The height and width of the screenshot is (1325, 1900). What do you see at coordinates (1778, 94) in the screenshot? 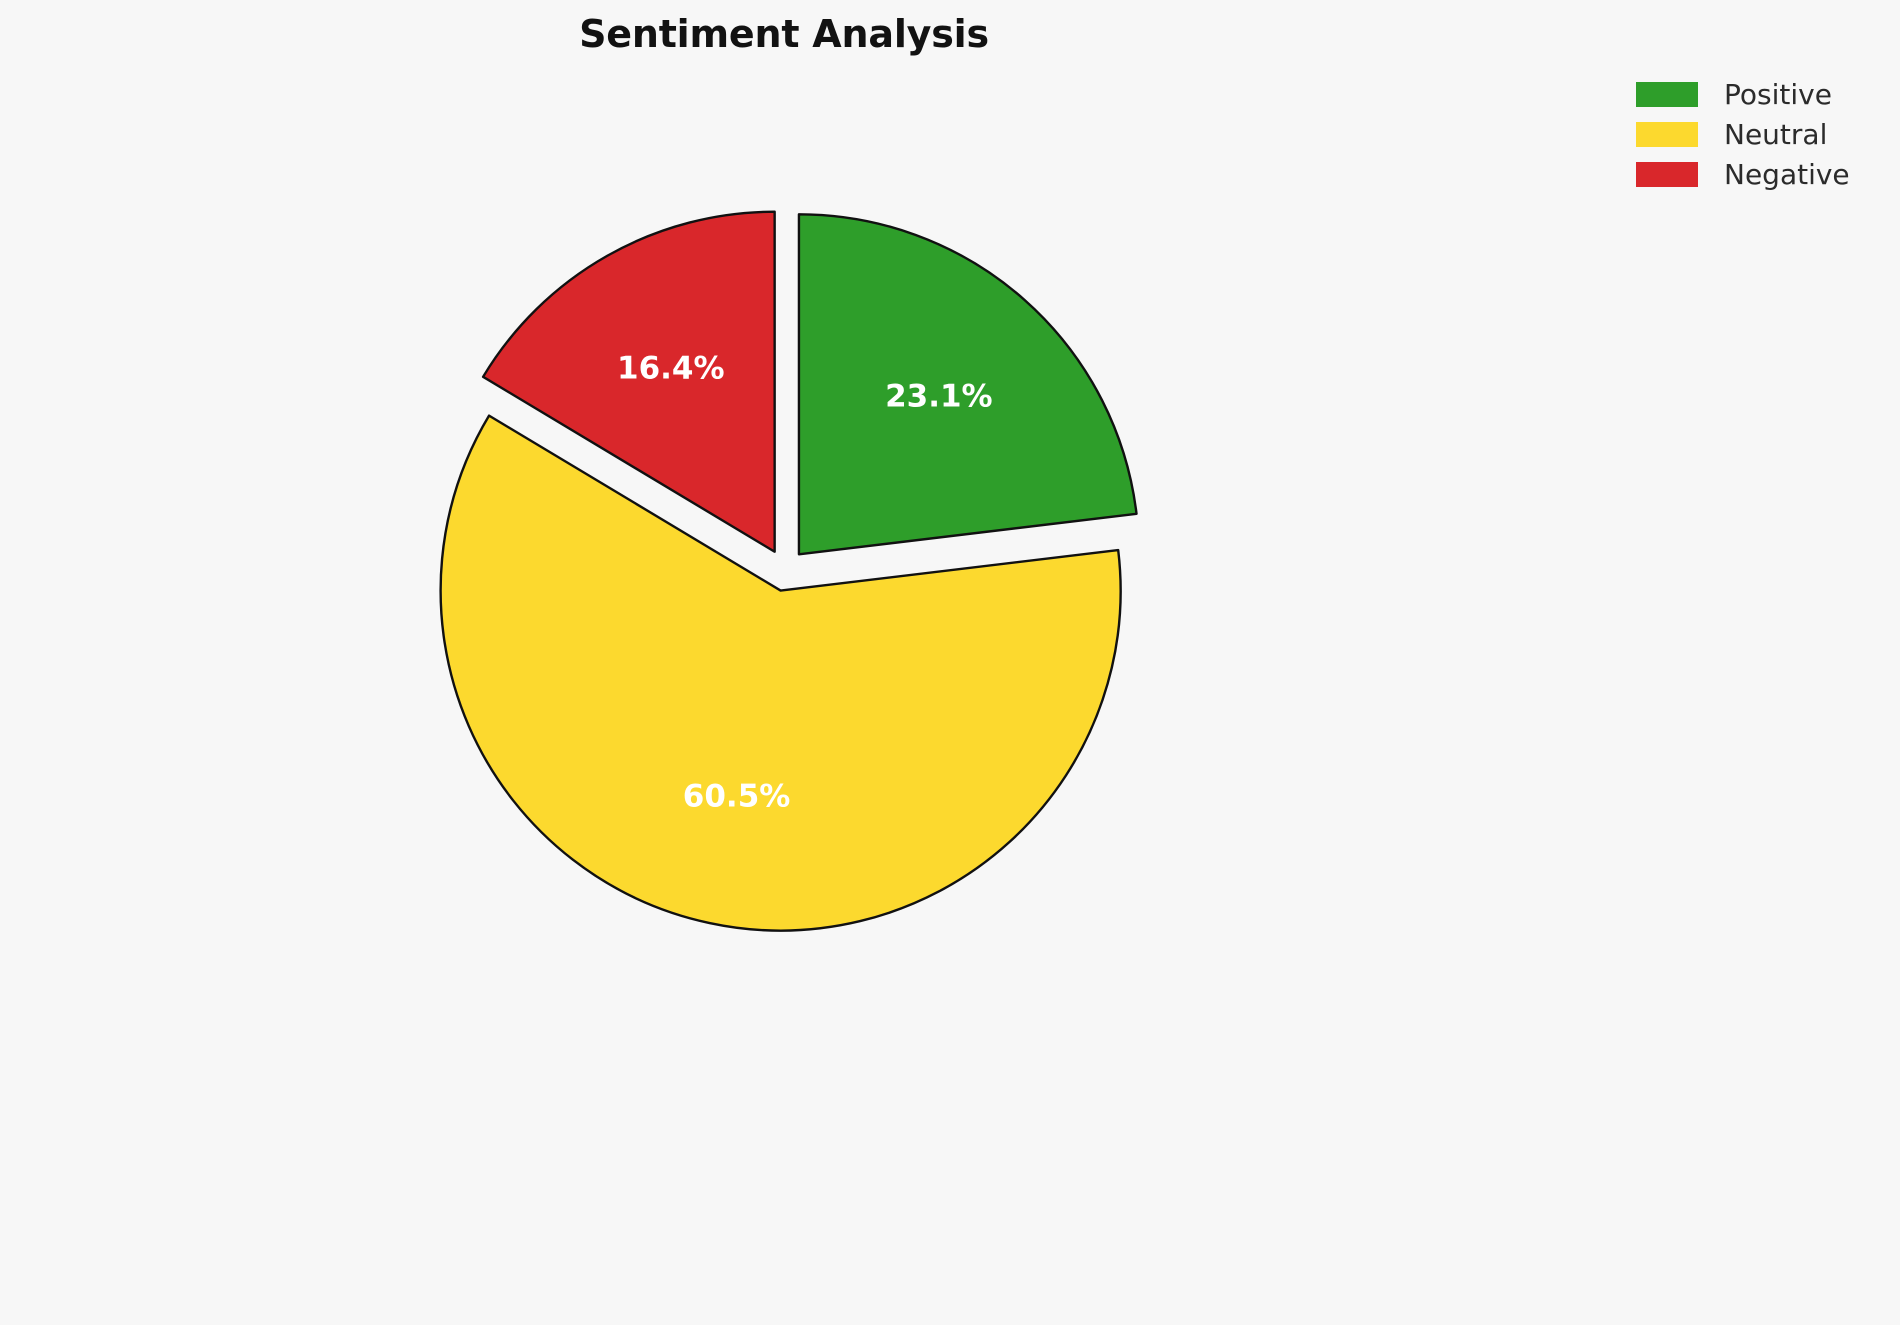
I see `legend-label-positive: Positive` at bounding box center [1778, 94].